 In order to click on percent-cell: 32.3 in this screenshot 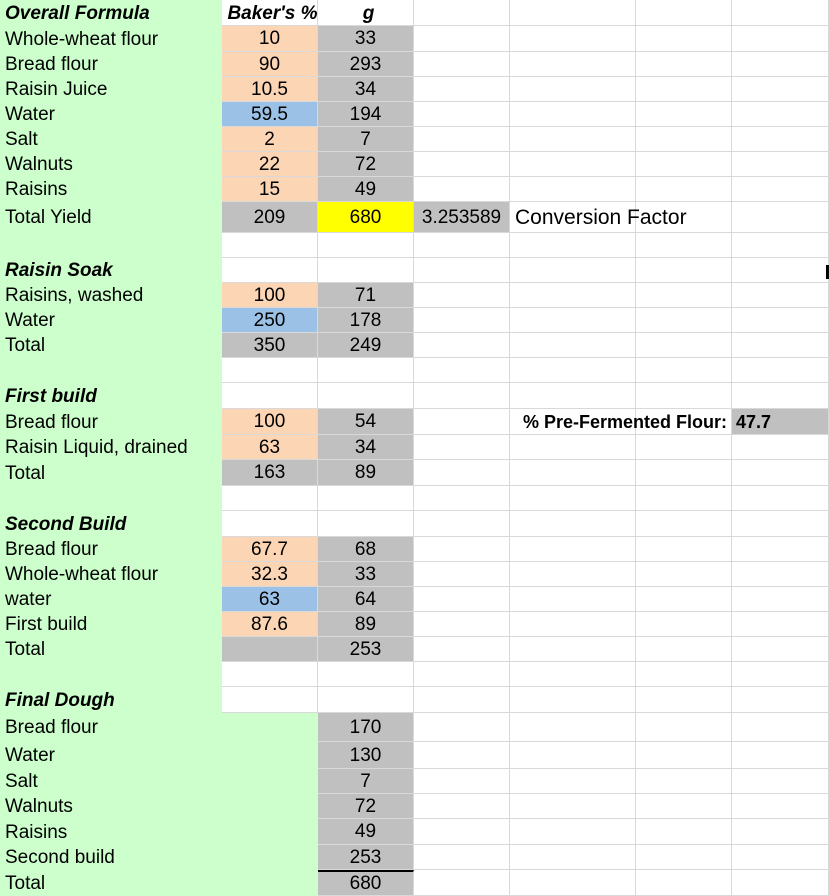, I will do `click(270, 574)`.